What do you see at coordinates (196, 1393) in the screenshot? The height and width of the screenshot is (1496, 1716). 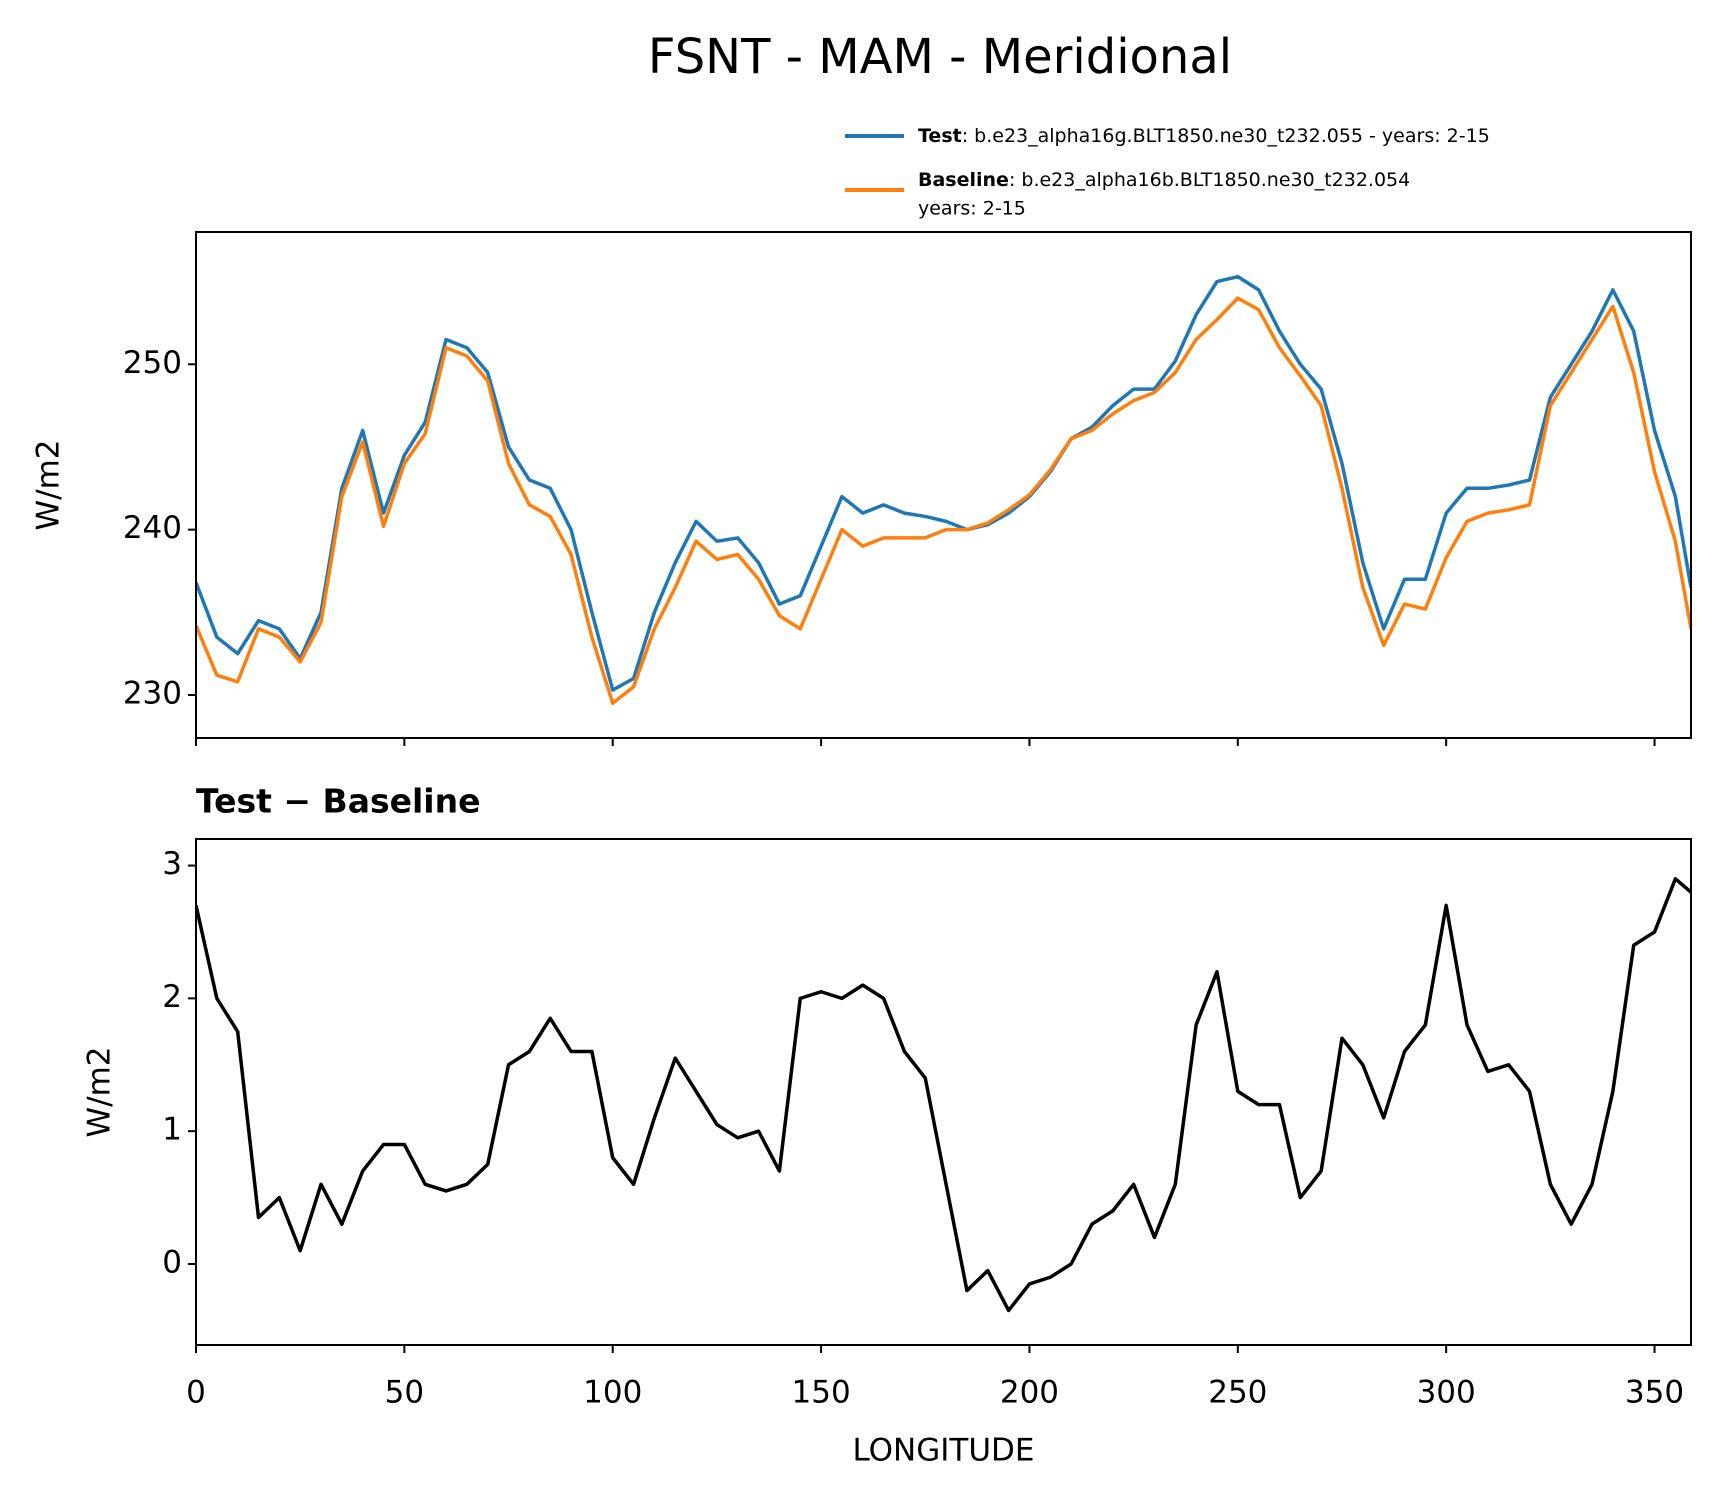 I see `x-tick-label: 0` at bounding box center [196, 1393].